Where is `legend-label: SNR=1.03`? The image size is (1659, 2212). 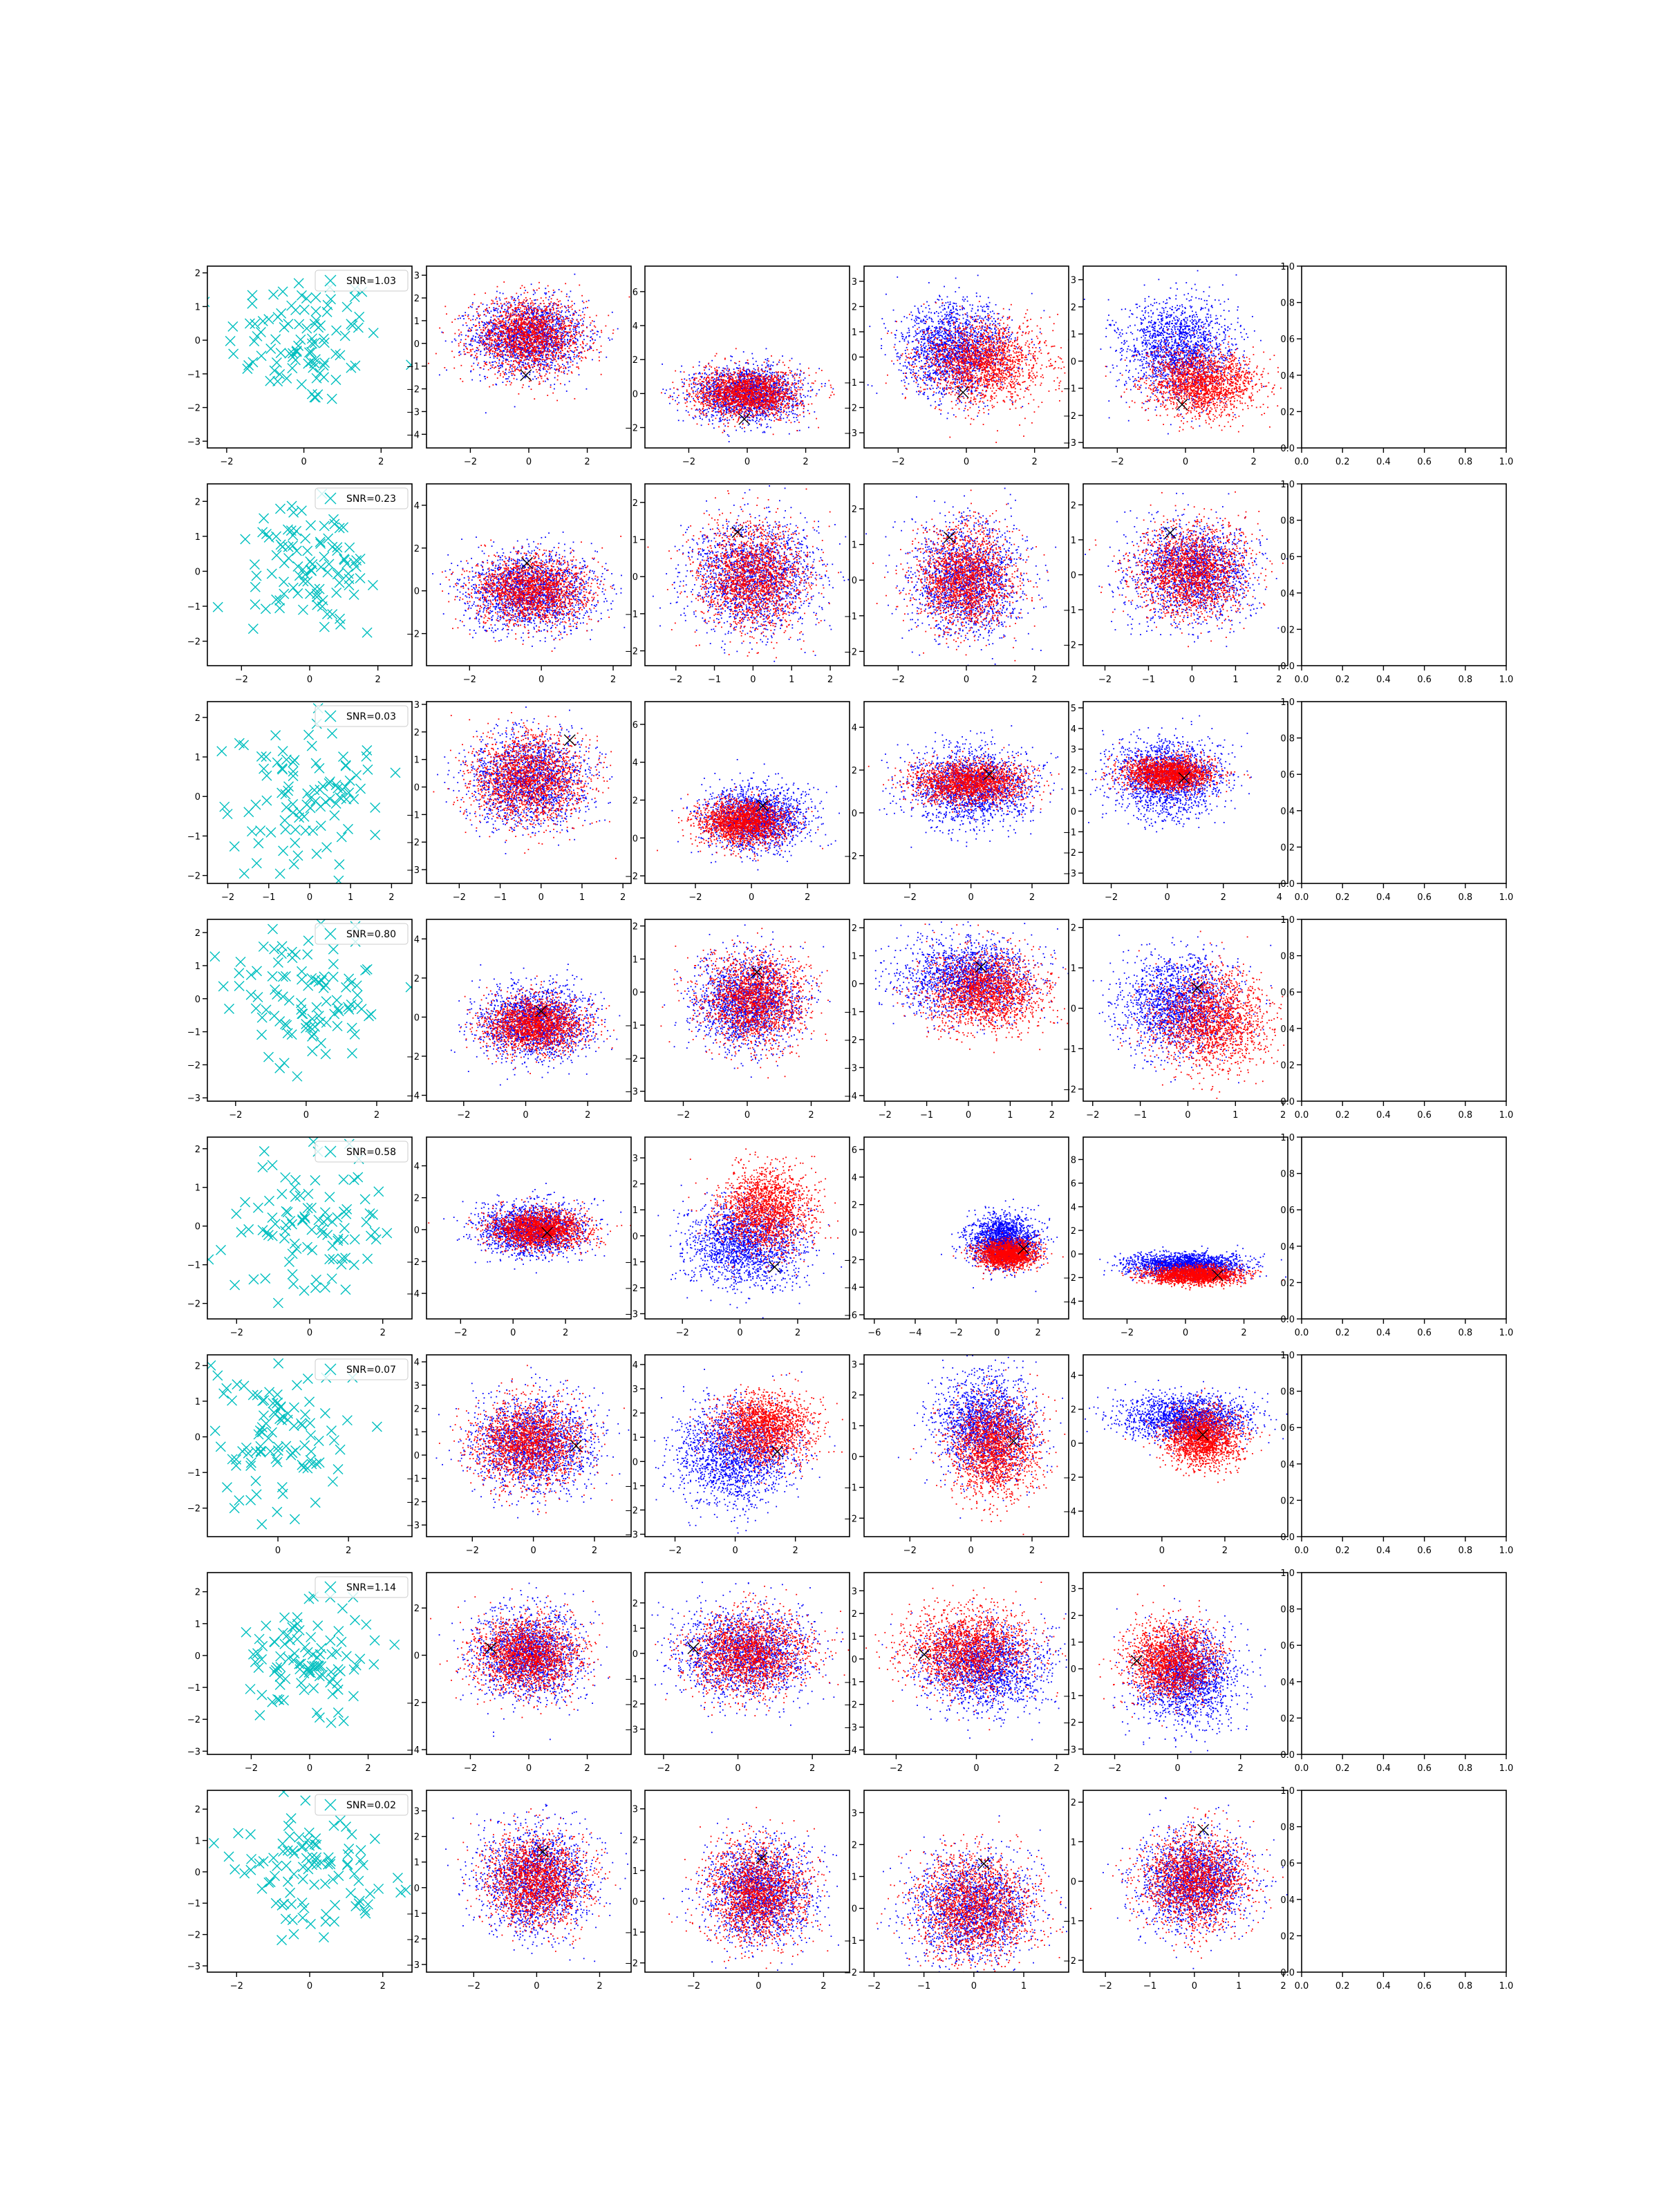 legend-label: SNR=1.03 is located at coordinates (371, 281).